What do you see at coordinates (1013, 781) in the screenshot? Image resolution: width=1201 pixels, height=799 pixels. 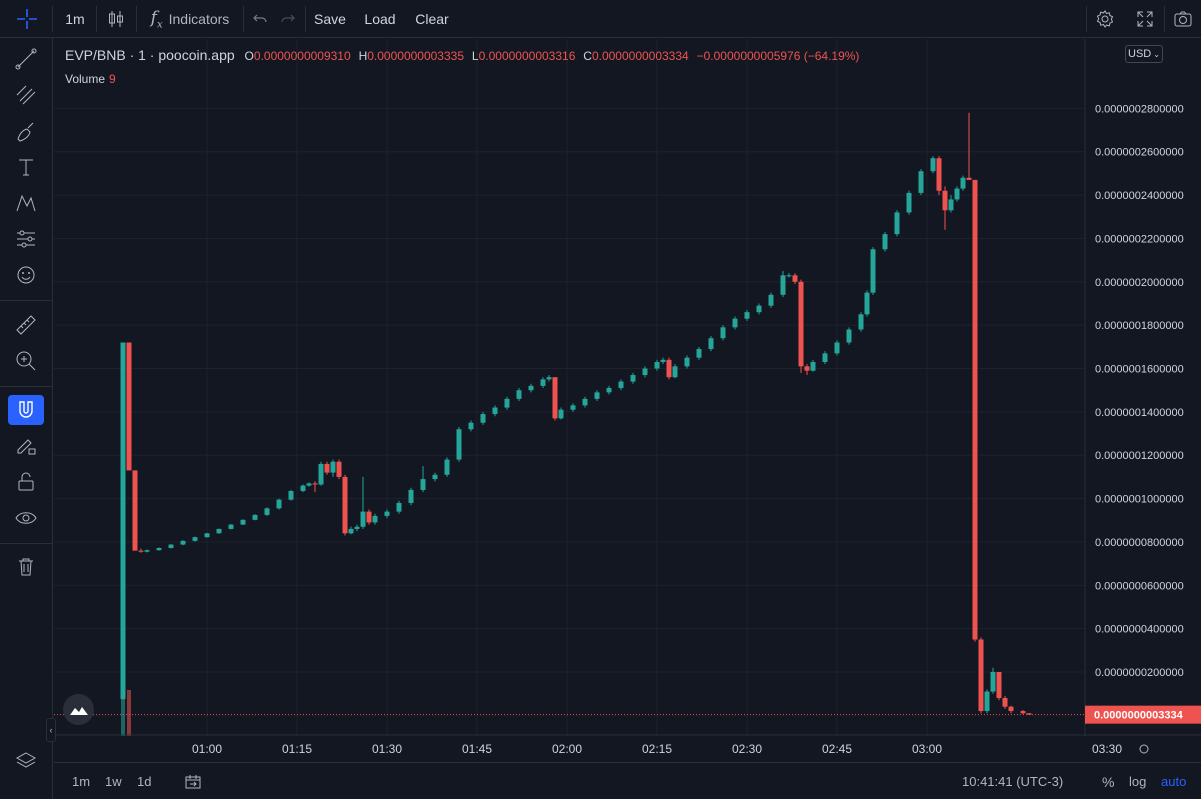 I see `clock-display: 10:41:41 (UTC-3)` at bounding box center [1013, 781].